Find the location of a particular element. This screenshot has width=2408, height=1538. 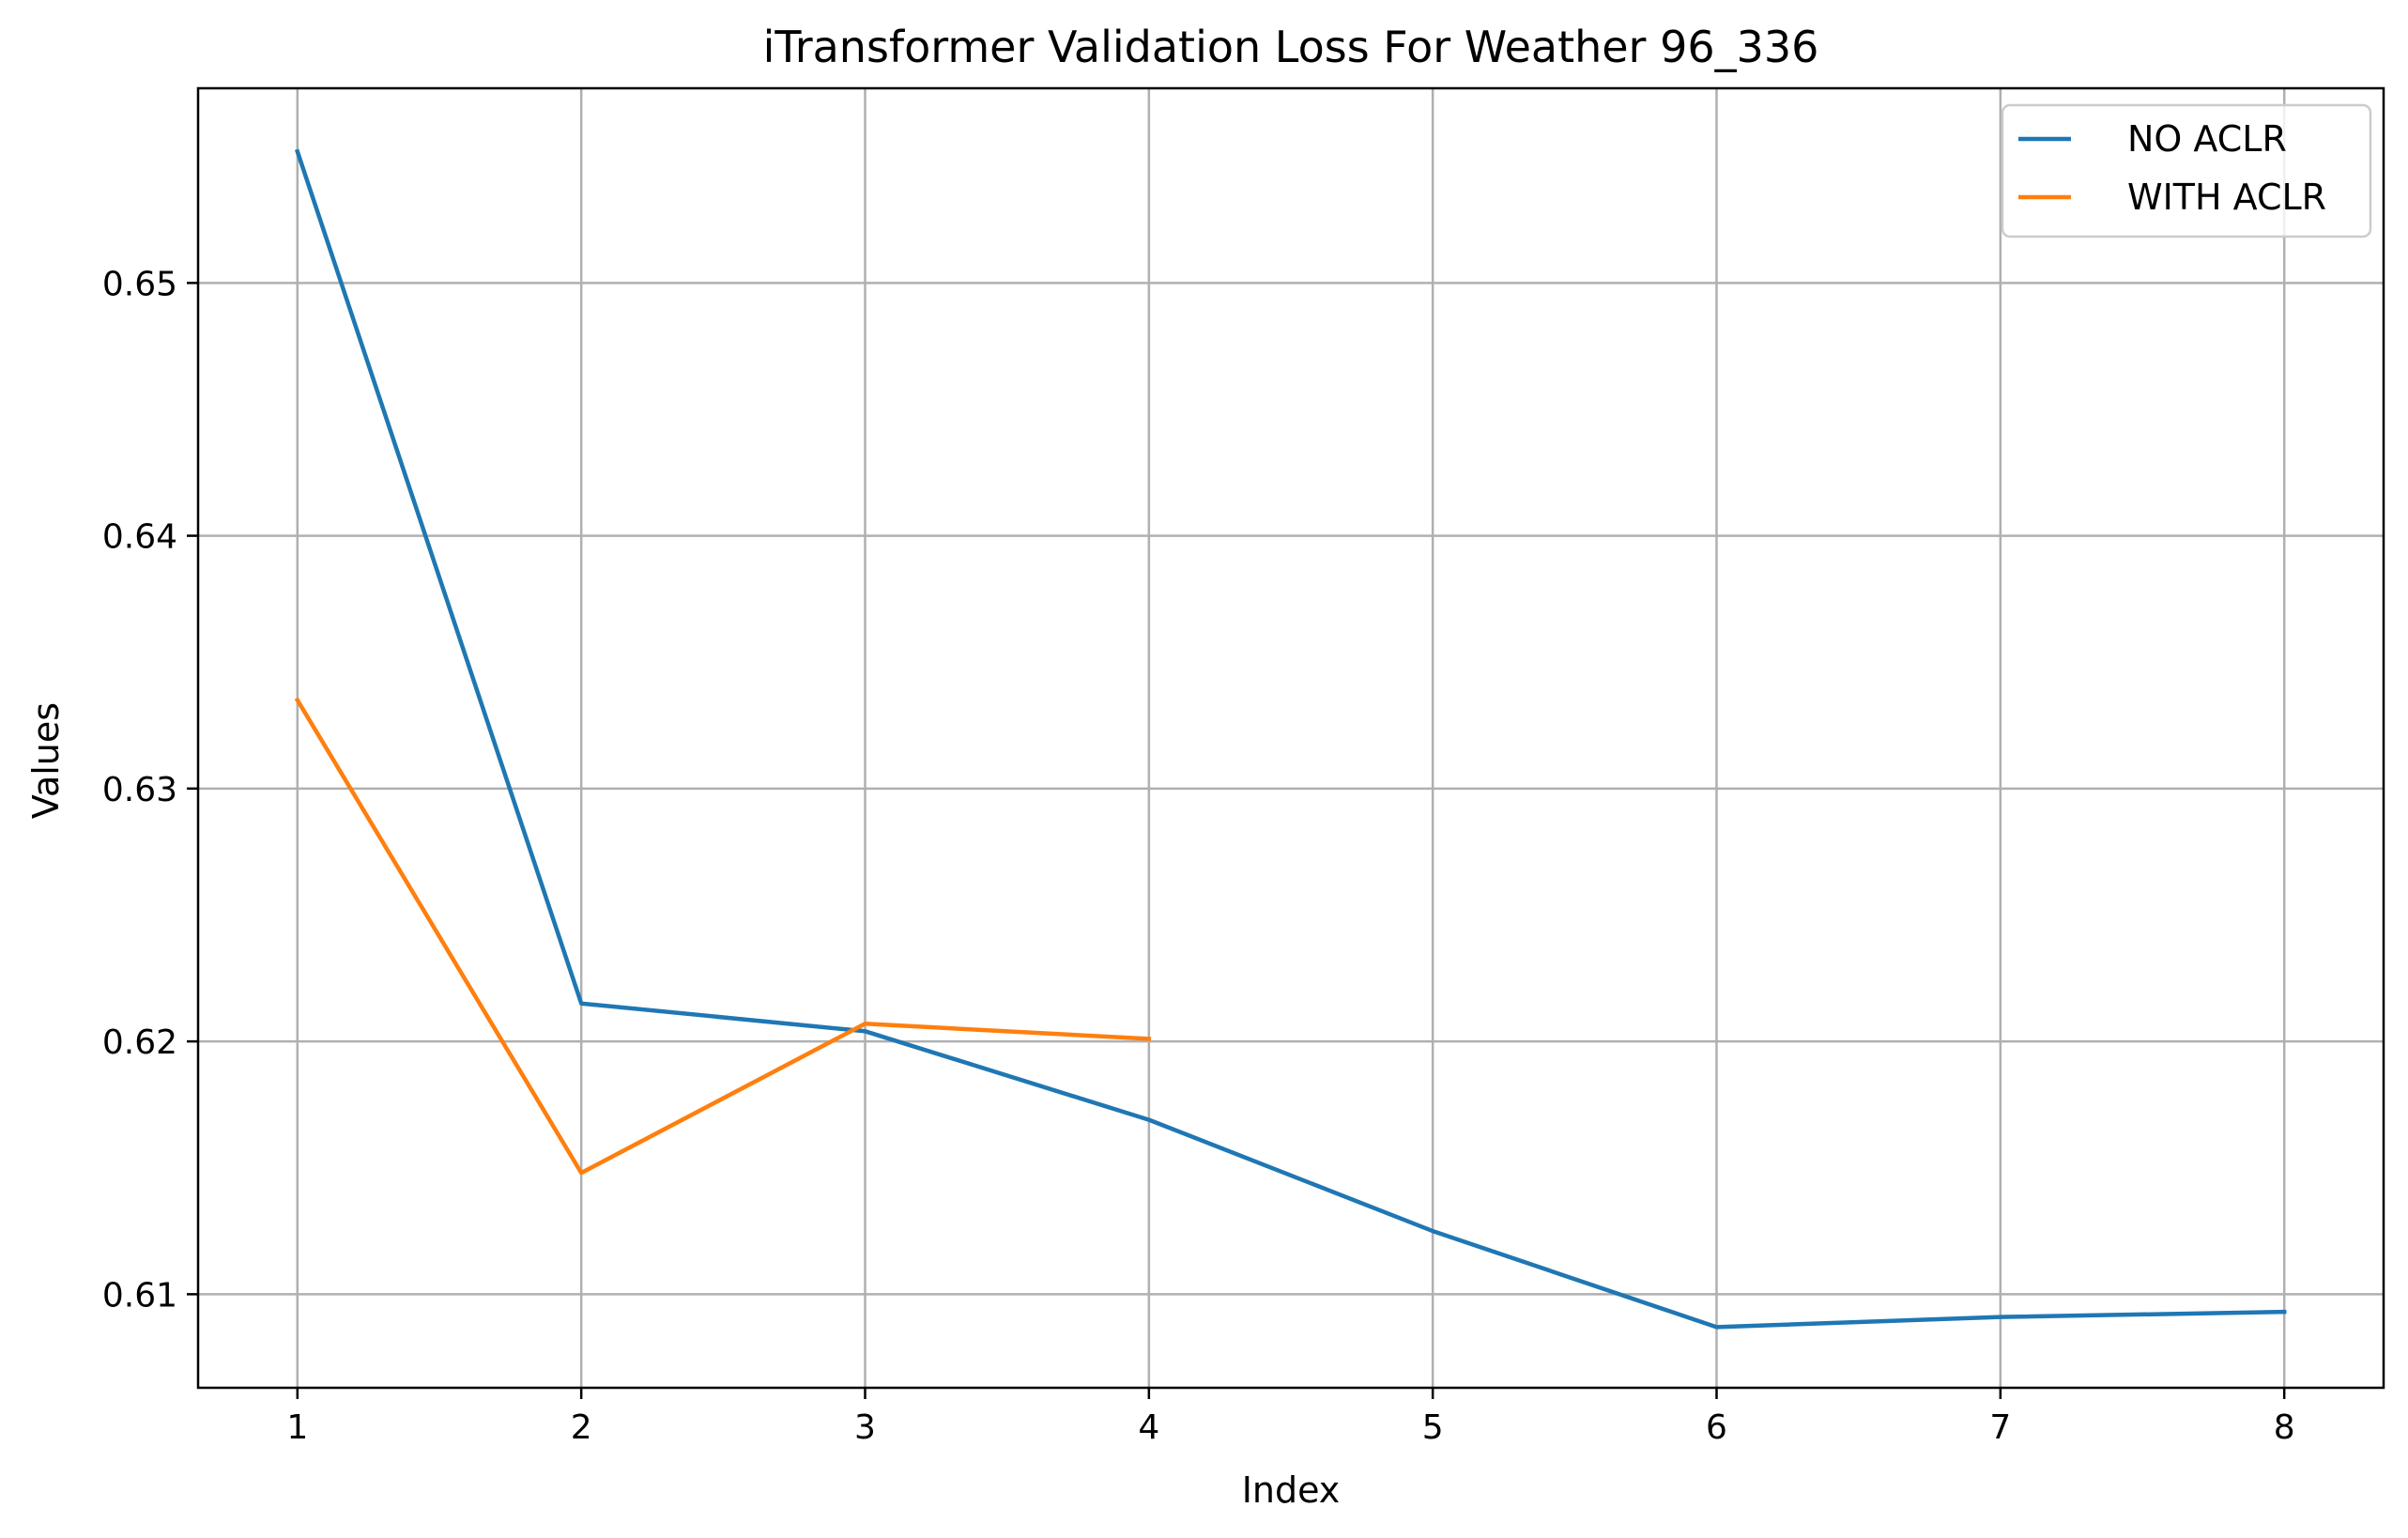

y-tick-label: 0.63 is located at coordinates (140, 790).